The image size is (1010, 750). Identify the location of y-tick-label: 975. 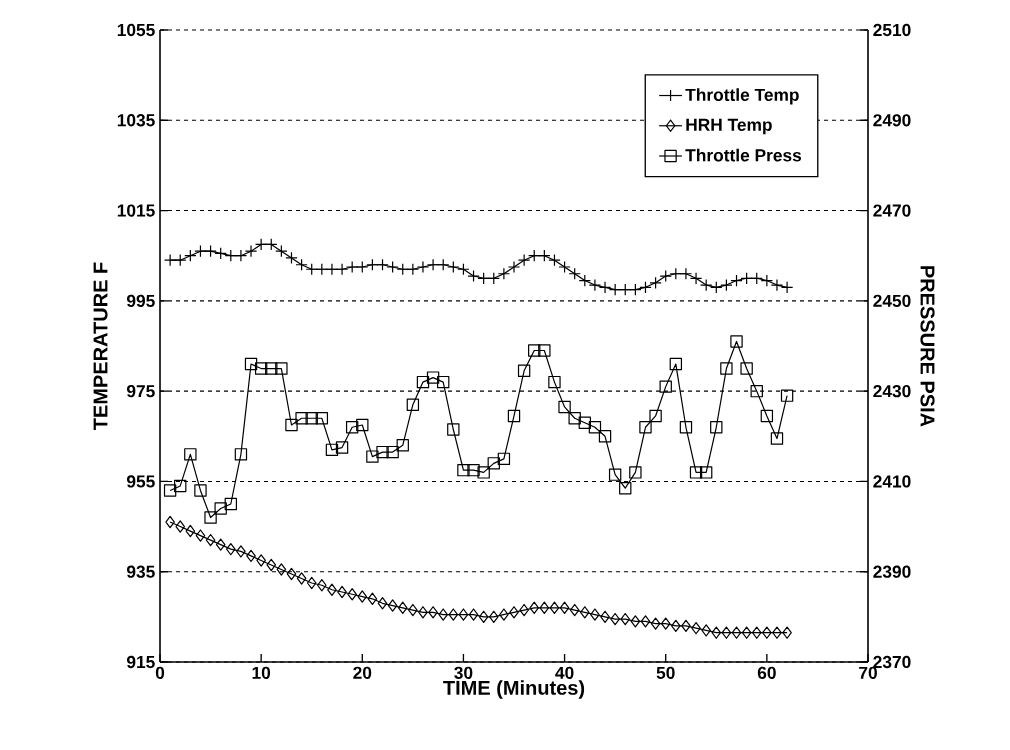
(140, 391).